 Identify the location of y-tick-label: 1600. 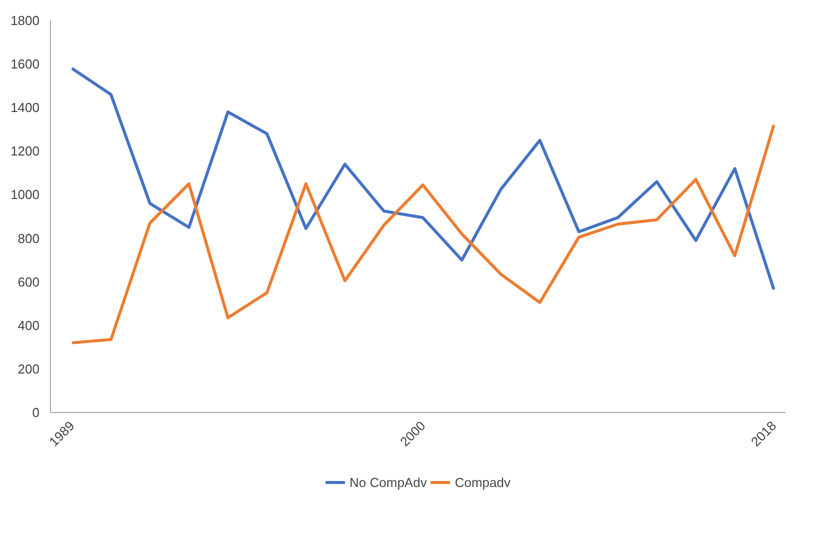
(25, 64).